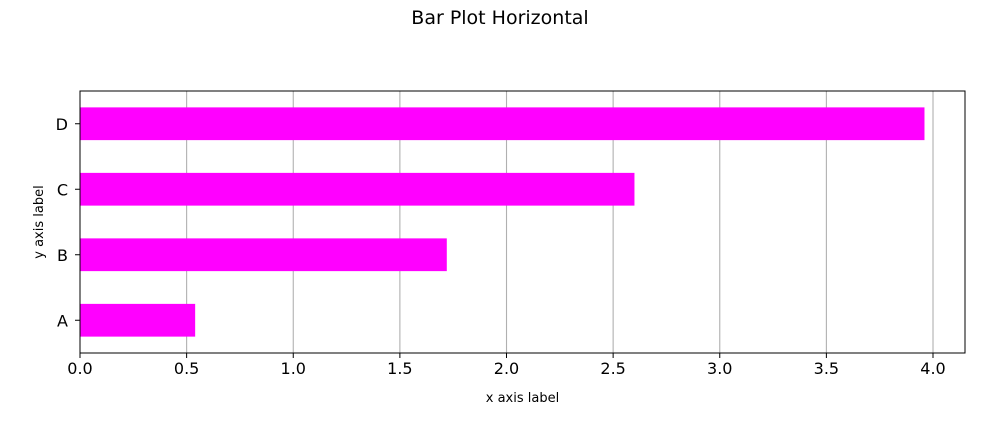  I want to click on bar-C, so click(357, 189).